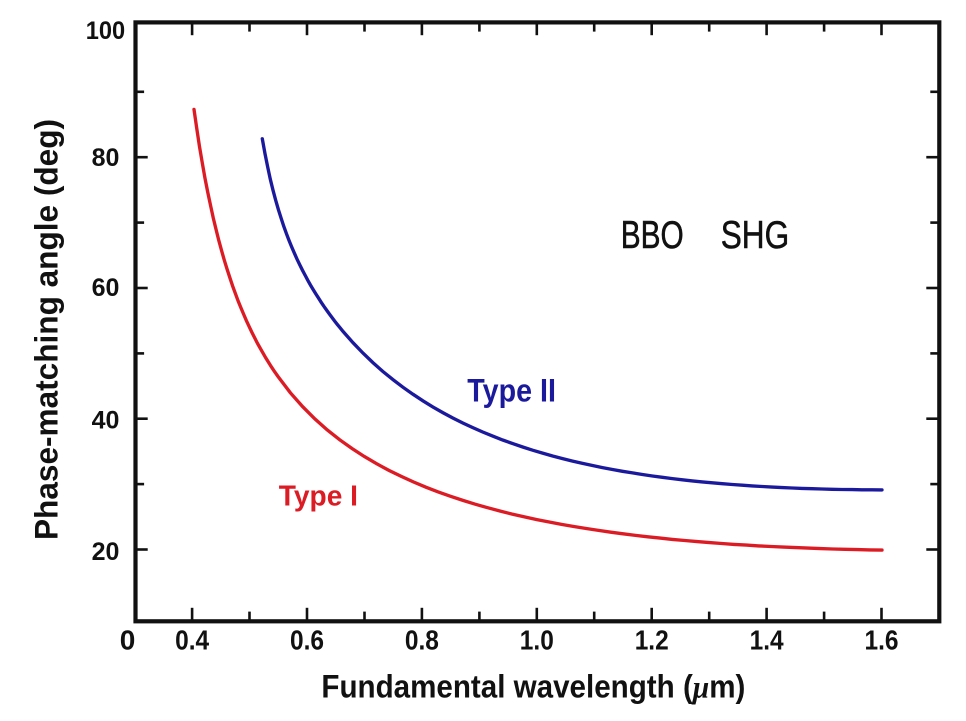  What do you see at coordinates (755, 235) in the screenshot?
I see `svg-text: SHG` at bounding box center [755, 235].